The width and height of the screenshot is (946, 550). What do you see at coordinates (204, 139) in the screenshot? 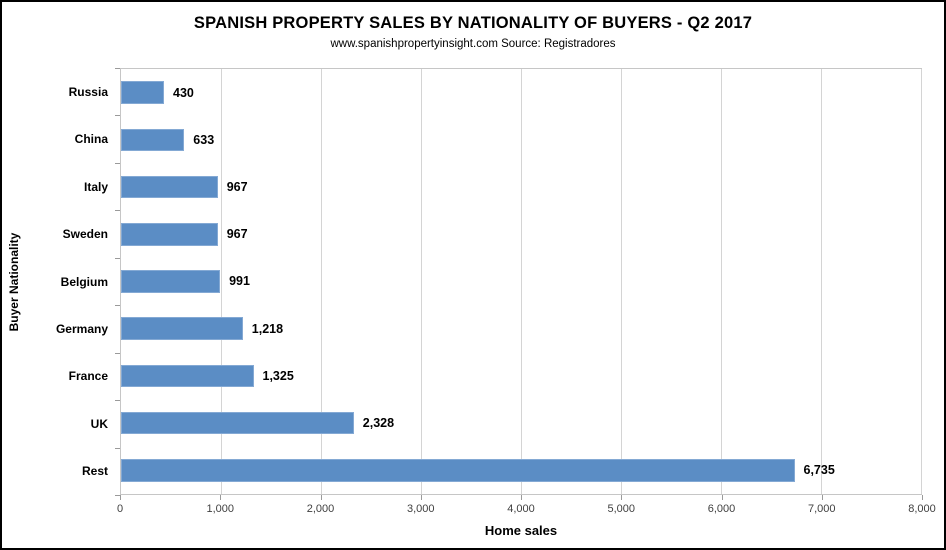
I see `bar-value-label: 633` at bounding box center [204, 139].